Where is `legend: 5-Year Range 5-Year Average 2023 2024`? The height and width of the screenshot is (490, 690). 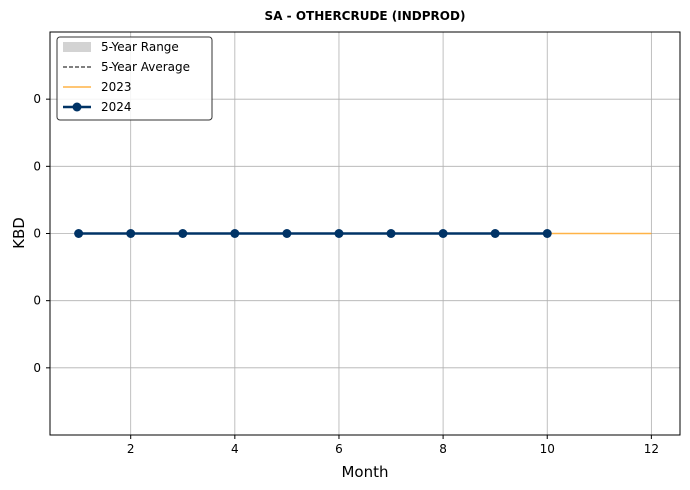 legend: 5-Year Range 5-Year Average 2023 2024 is located at coordinates (134, 78).